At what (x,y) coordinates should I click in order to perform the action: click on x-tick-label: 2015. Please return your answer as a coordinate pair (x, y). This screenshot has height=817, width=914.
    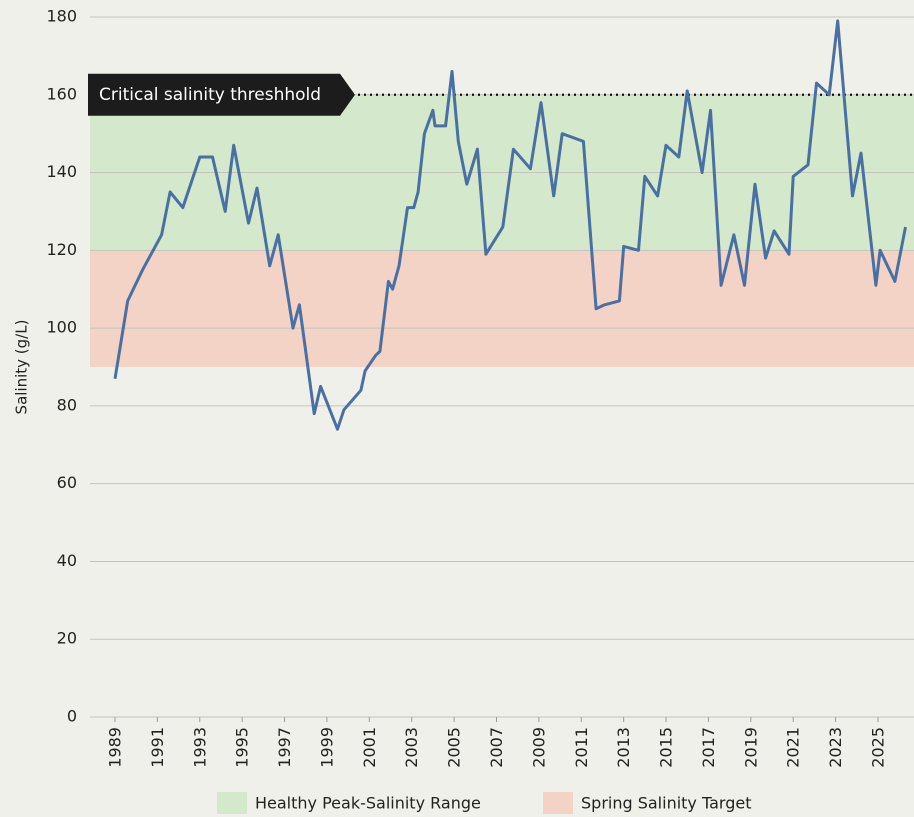
    Looking at the image, I should click on (666, 747).